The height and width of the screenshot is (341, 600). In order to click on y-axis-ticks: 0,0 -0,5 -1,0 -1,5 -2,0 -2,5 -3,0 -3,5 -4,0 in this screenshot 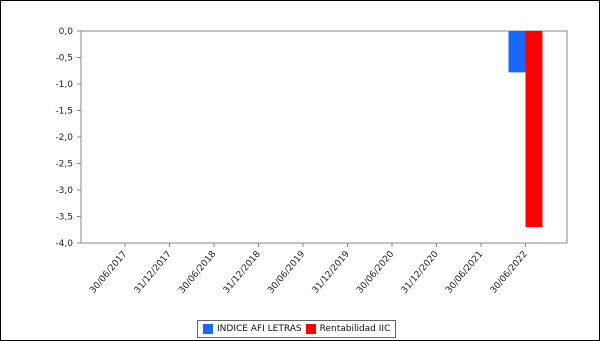, I will do `click(68, 138)`.